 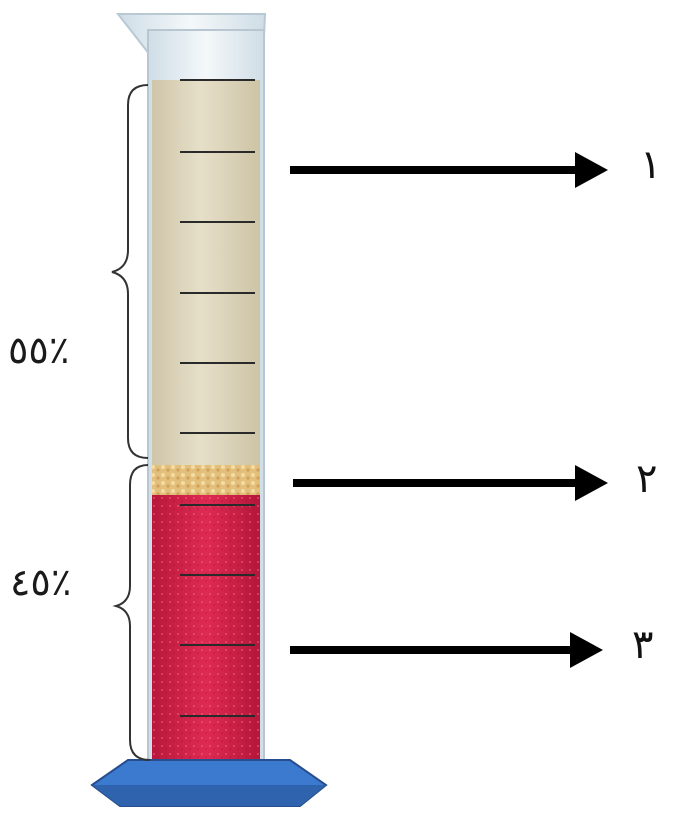 I want to click on red-cells-percent-label: ٪٤٥, so click(x=41, y=582).